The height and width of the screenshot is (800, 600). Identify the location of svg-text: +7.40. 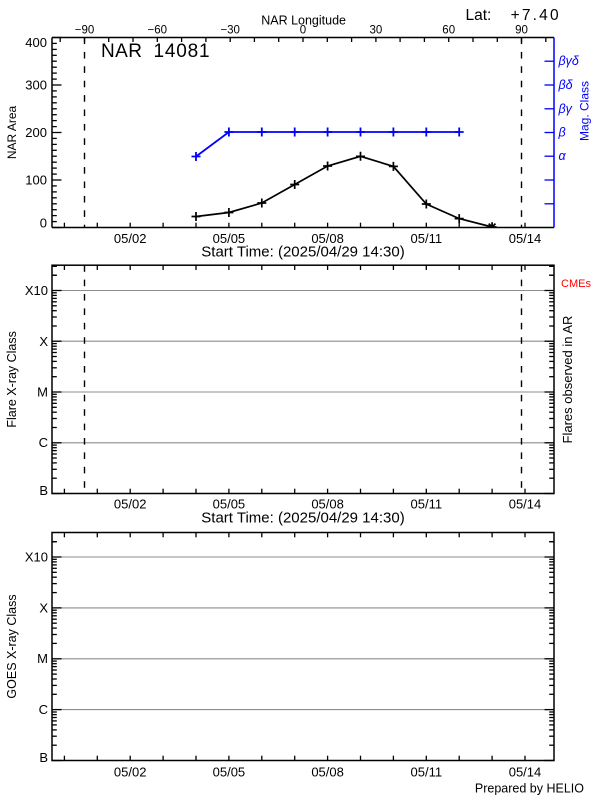
(536, 15).